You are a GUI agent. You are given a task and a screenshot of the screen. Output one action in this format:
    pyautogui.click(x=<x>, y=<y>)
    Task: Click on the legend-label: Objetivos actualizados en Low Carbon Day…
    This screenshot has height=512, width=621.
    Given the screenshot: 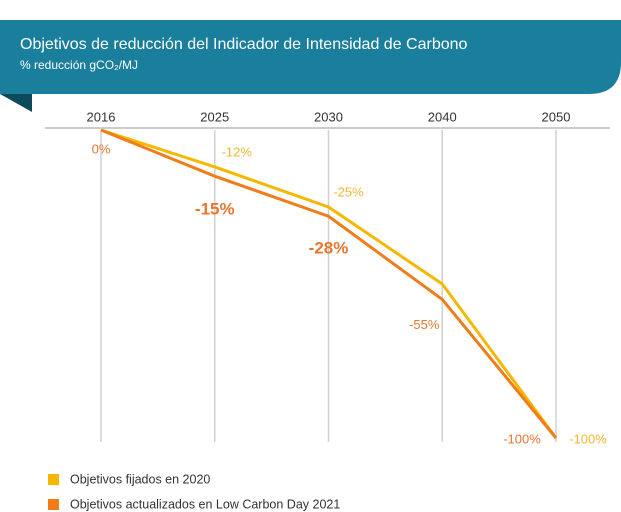 What is the action you would take?
    pyautogui.click(x=205, y=504)
    